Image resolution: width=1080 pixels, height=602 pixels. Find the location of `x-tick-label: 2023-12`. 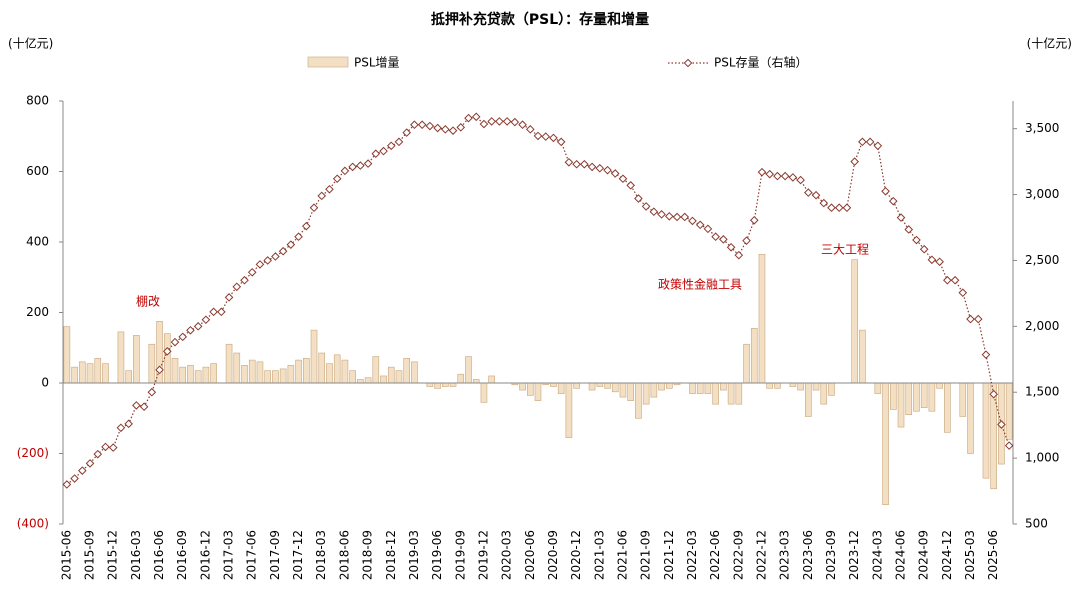

x-tick-label: 2023-12 is located at coordinates (854, 555).